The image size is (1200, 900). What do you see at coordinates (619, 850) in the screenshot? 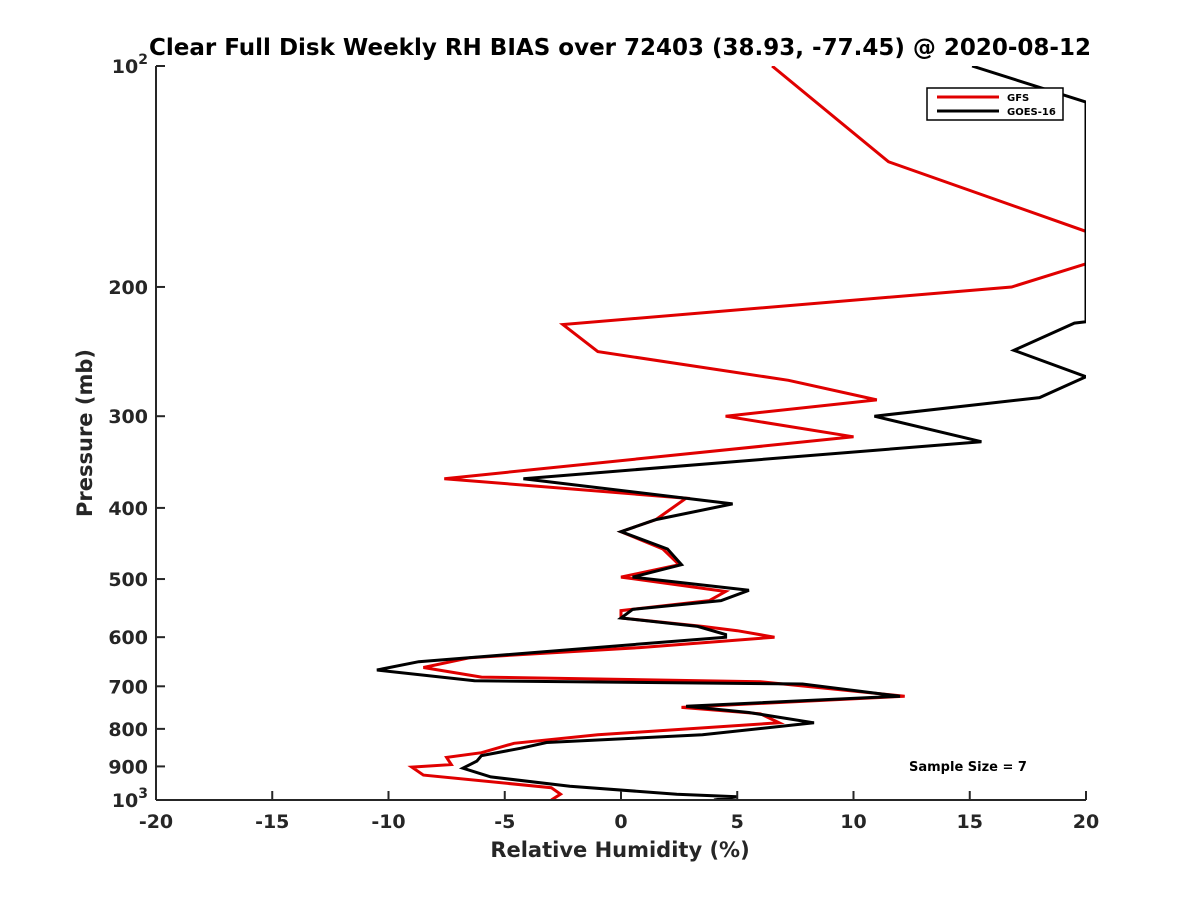
I see `x-axis-label: Relative Humidity (%)` at bounding box center [619, 850].